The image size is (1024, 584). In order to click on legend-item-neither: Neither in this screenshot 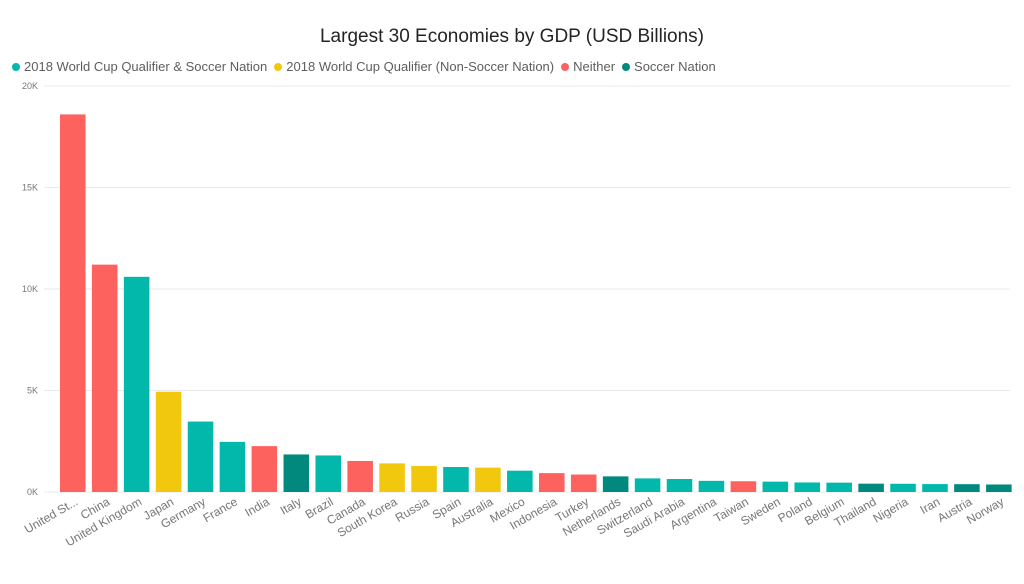, I will do `click(588, 66)`.